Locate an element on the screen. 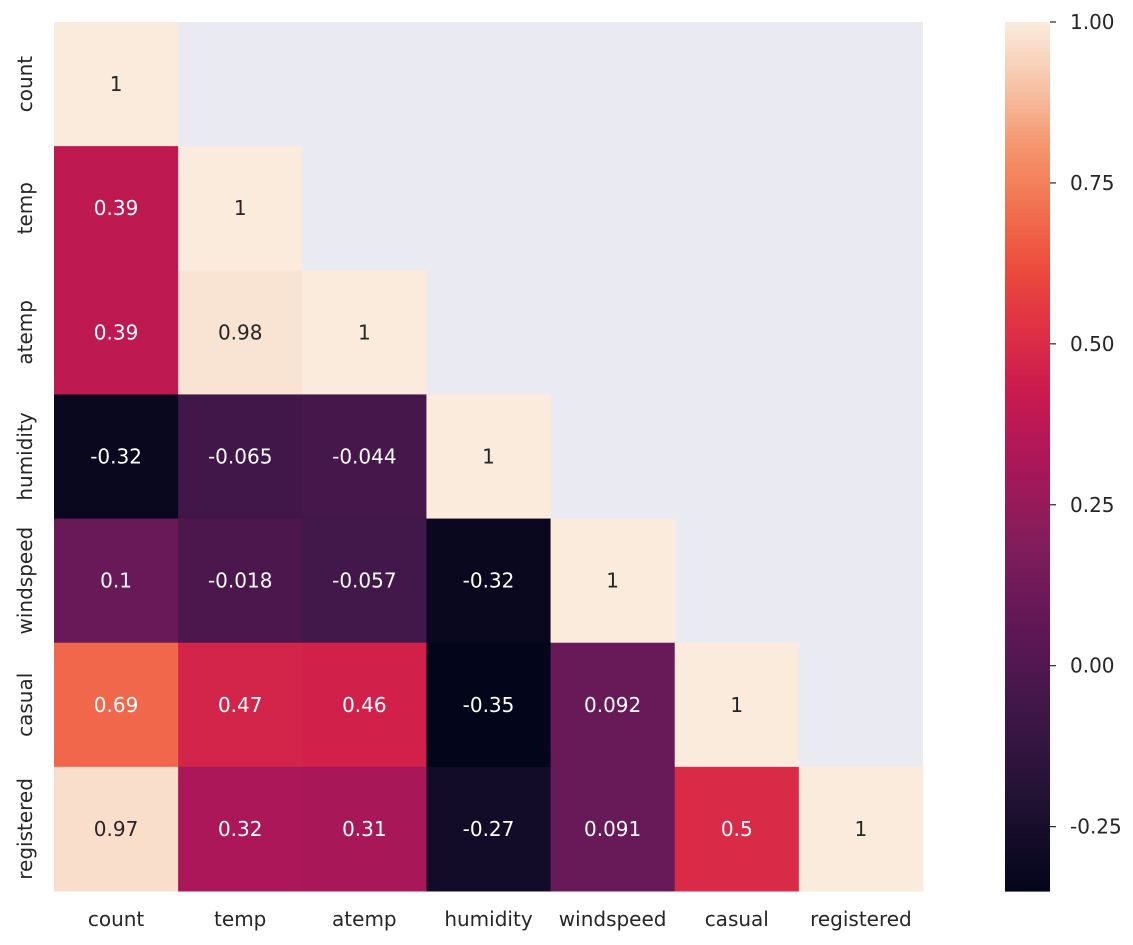 The image size is (1133, 945). cell-annotation-registered-count: 0.97 is located at coordinates (116, 829).